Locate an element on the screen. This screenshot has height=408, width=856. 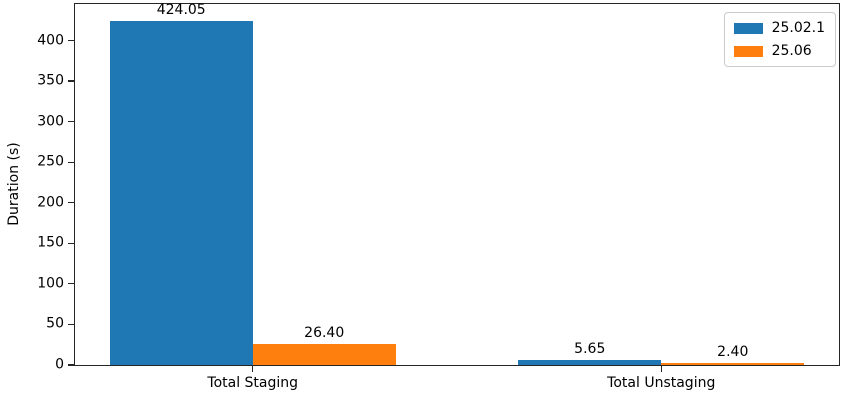
y-axis-tick-label: 300 is located at coordinates (50, 121).